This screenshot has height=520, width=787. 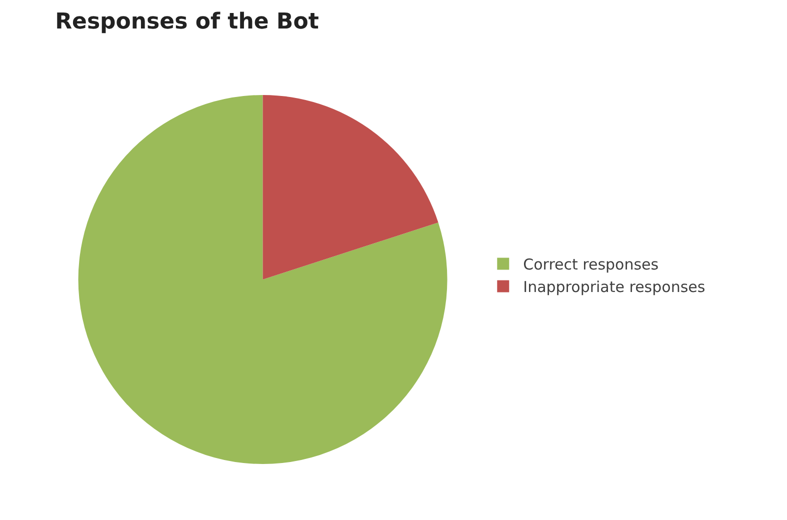 What do you see at coordinates (187, 21) in the screenshot?
I see `chart-title: Responses of the Bot` at bounding box center [187, 21].